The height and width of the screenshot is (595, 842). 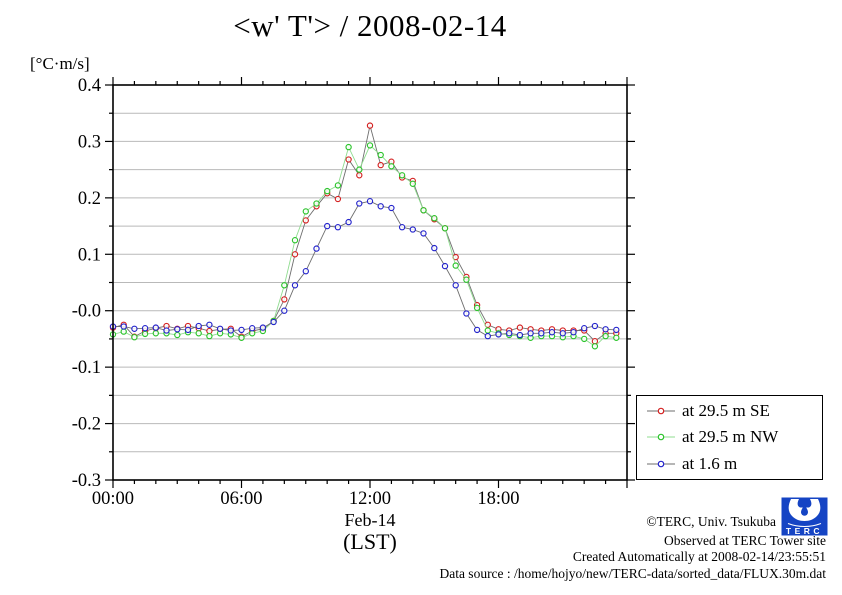 I want to click on legend-label-nw: at 29.5 m NW, so click(x=730, y=437).